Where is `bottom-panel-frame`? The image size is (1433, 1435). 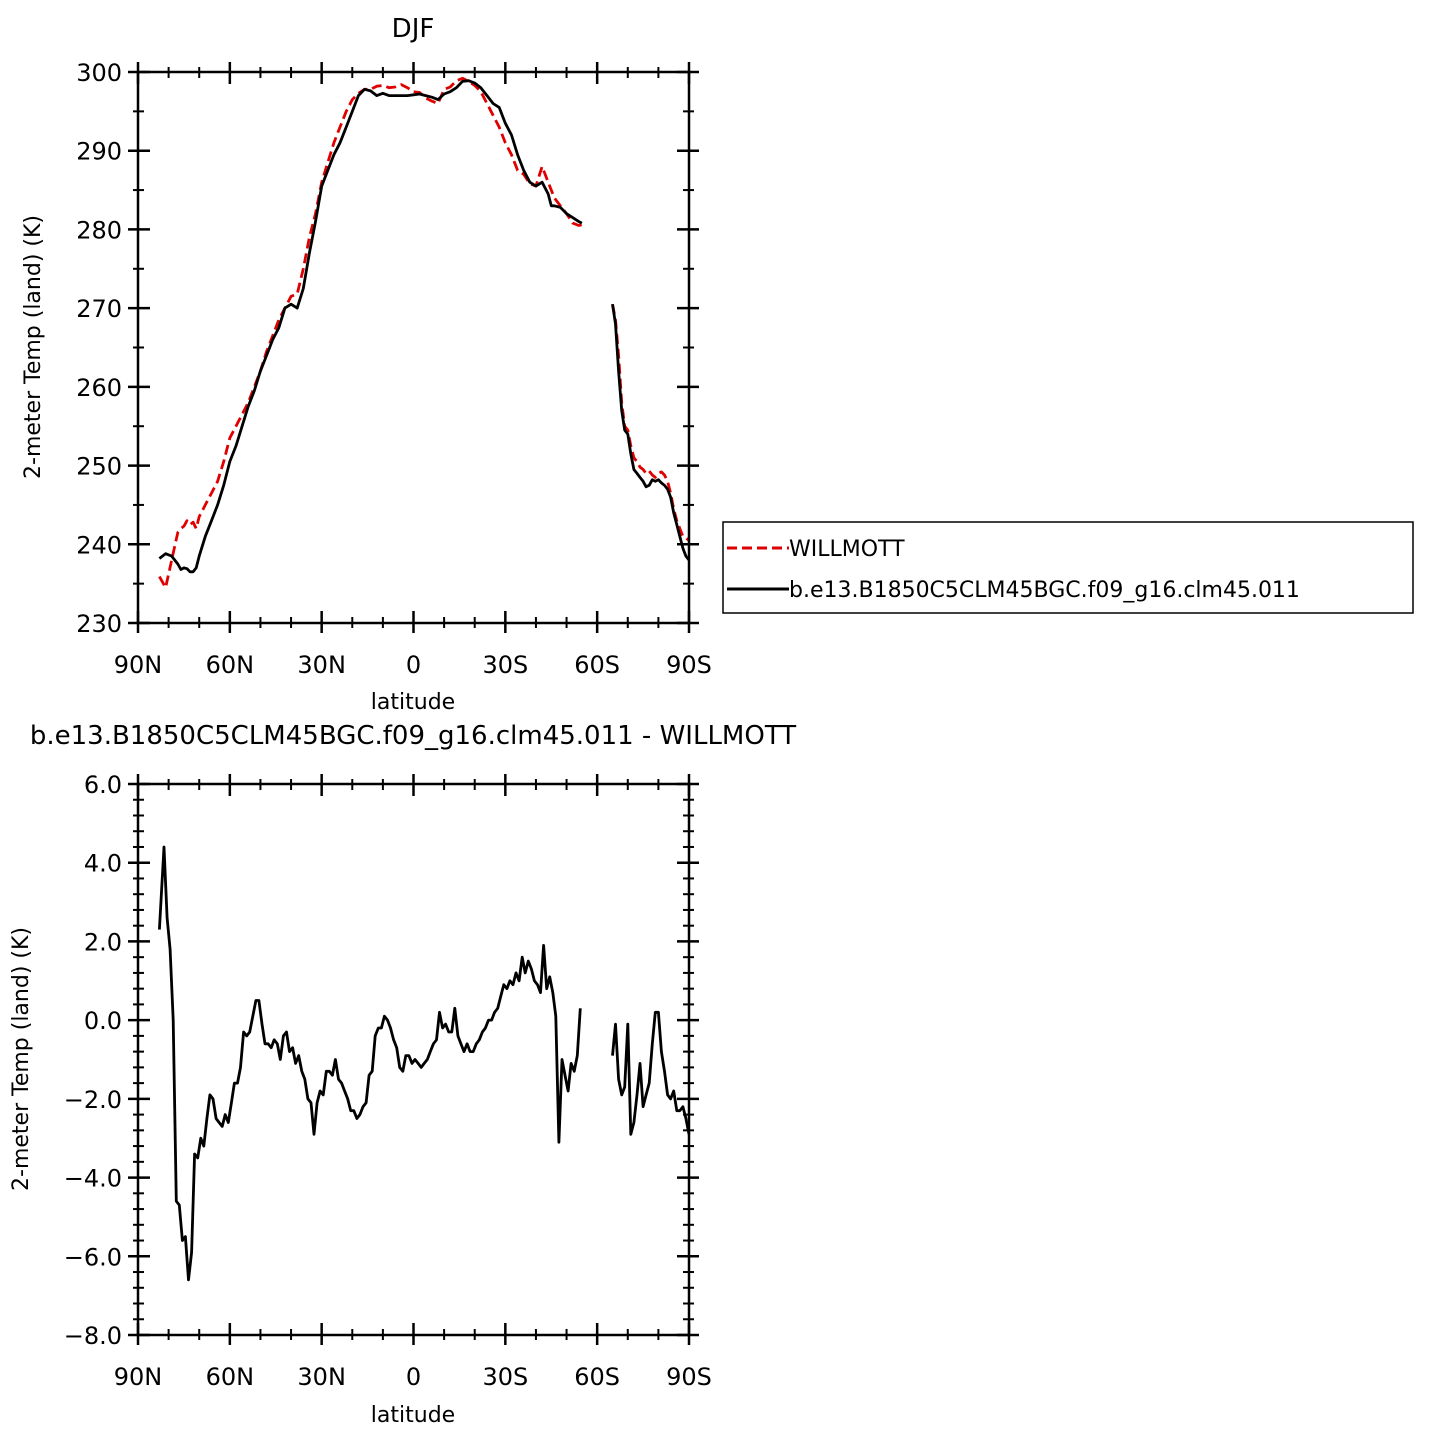
bottom-panel-frame is located at coordinates (413, 1059).